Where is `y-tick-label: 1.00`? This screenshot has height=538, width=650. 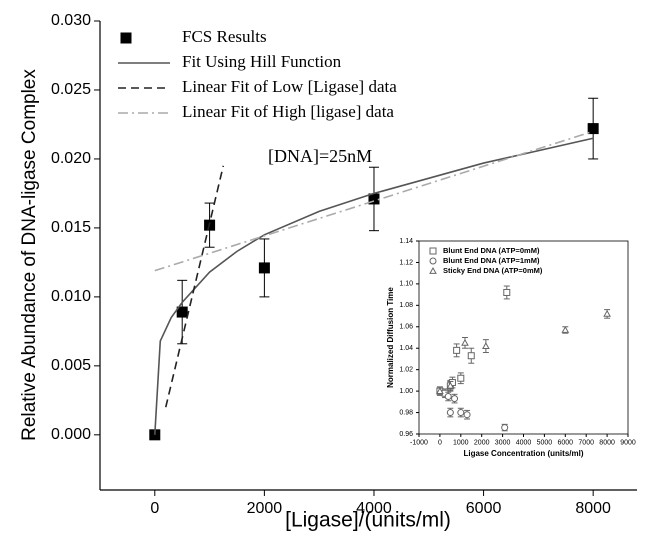
y-tick-label: 1.00 is located at coordinates (406, 391).